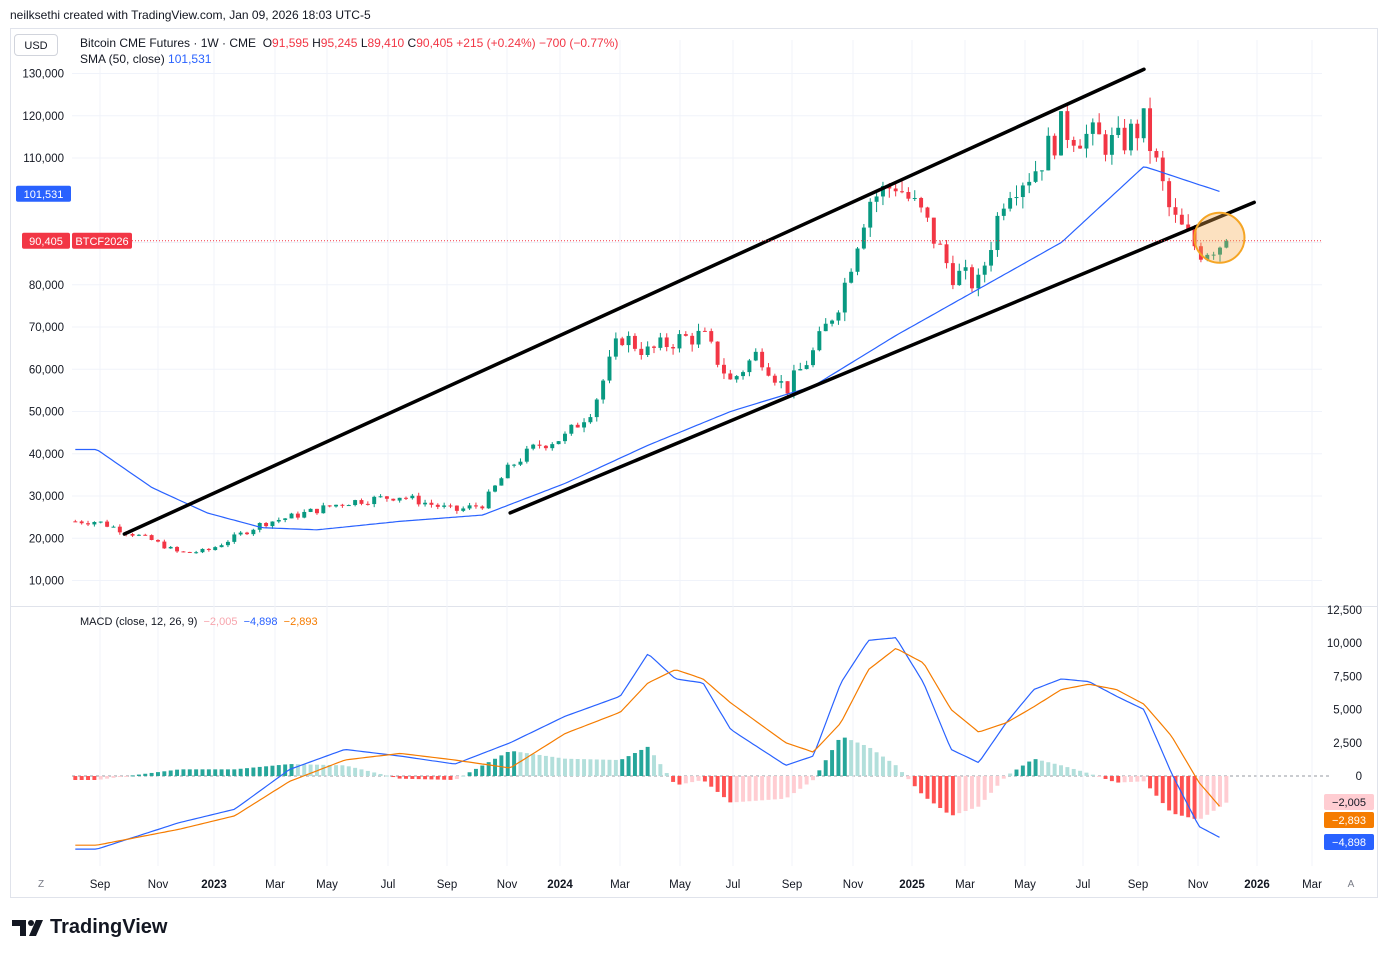 This screenshot has height=958, width=1388. What do you see at coordinates (122, 59) in the screenshot?
I see `sma-label: SMA (50, close)` at bounding box center [122, 59].